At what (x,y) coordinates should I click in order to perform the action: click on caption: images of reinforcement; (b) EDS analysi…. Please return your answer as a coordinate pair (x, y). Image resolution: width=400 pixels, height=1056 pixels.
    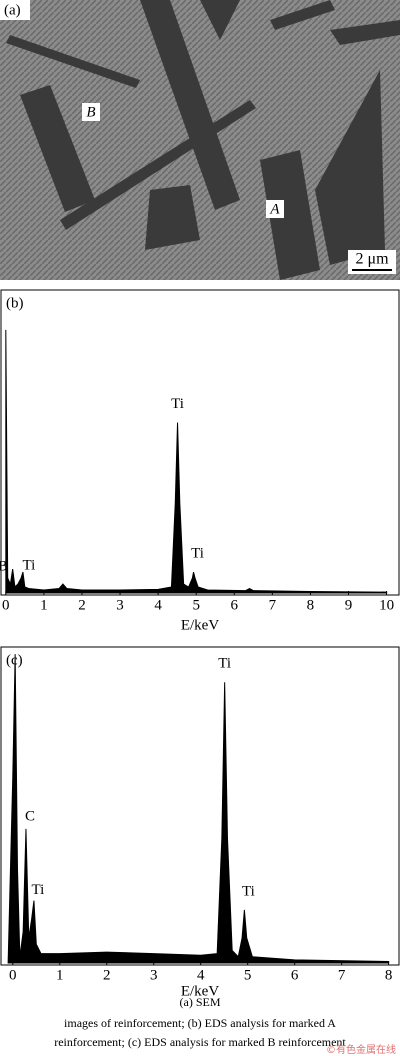
    Looking at the image, I should click on (200, 1023).